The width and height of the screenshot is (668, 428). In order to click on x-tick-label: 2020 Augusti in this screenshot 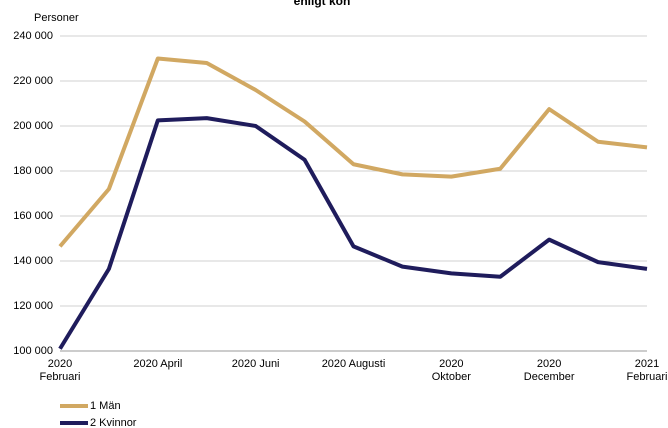, I will do `click(353, 364)`.